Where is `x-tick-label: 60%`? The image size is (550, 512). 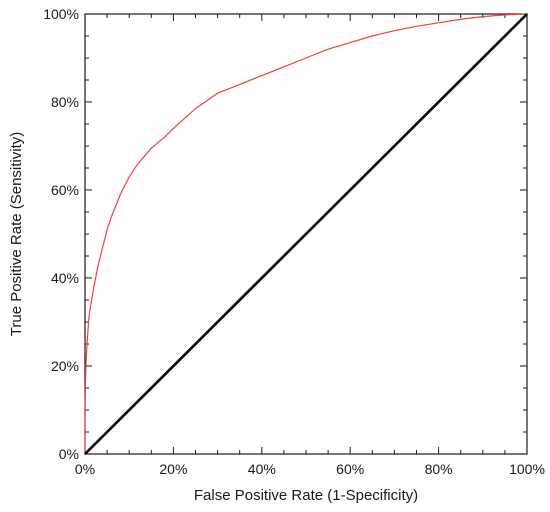 x-tick-label: 60% is located at coordinates (350, 469).